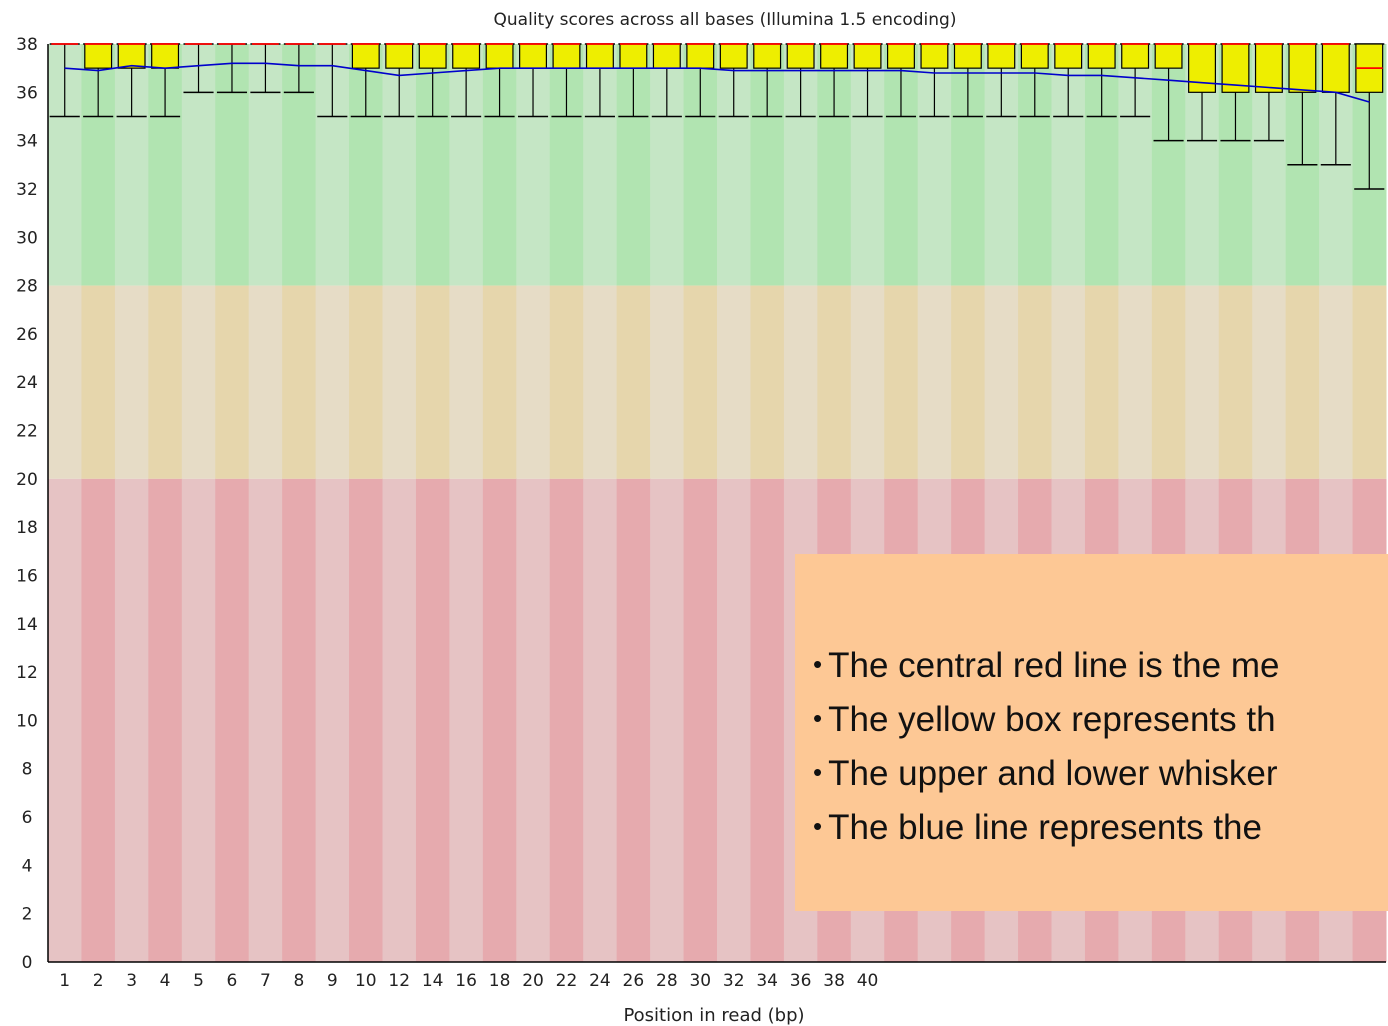  Describe the element at coordinates (27, 866) in the screenshot. I see `y-tick-label-4: 4` at that location.